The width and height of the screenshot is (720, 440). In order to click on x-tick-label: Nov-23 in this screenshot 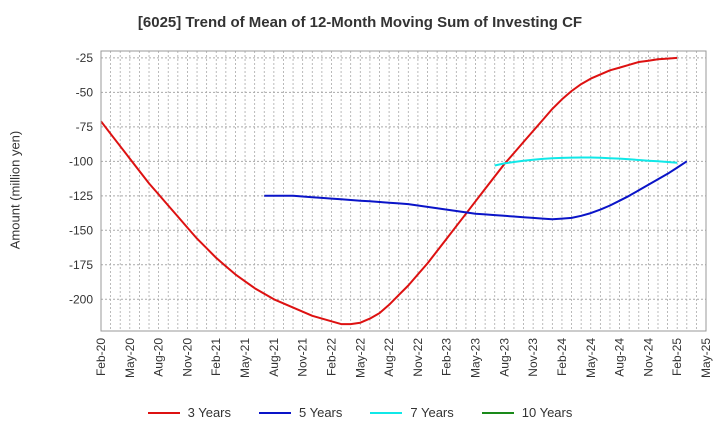, I will do `click(533, 357)`.